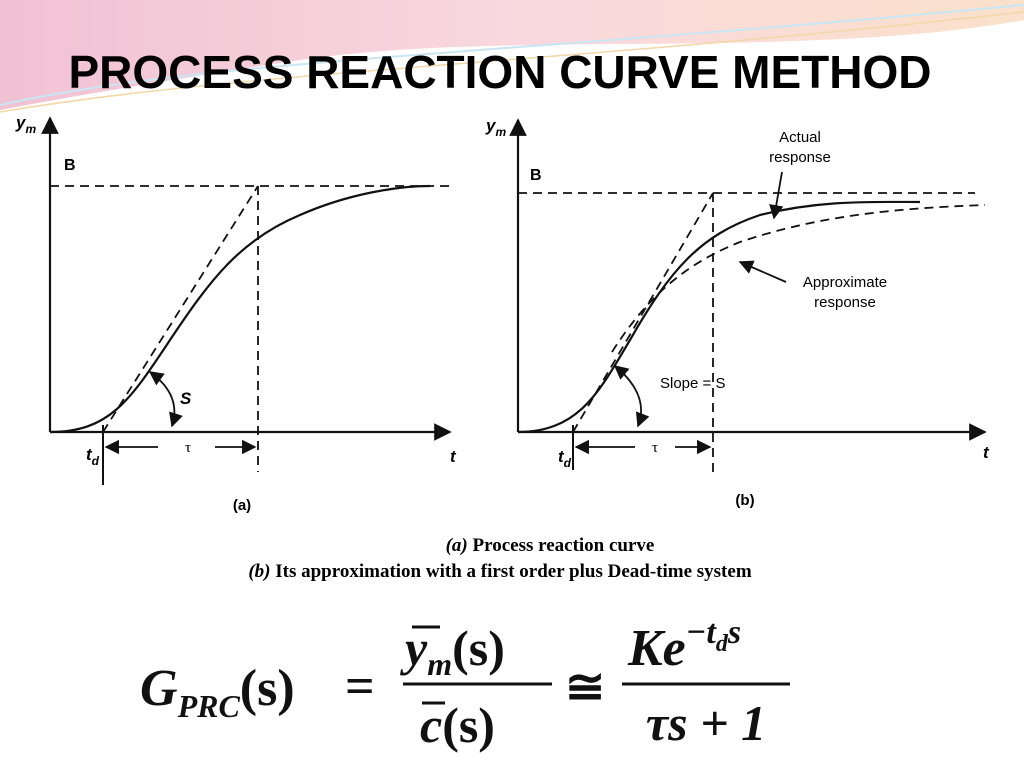 Image resolution: width=1024 pixels, height=768 pixels. I want to click on fraction2-denominator: τs + 1, so click(706, 723).